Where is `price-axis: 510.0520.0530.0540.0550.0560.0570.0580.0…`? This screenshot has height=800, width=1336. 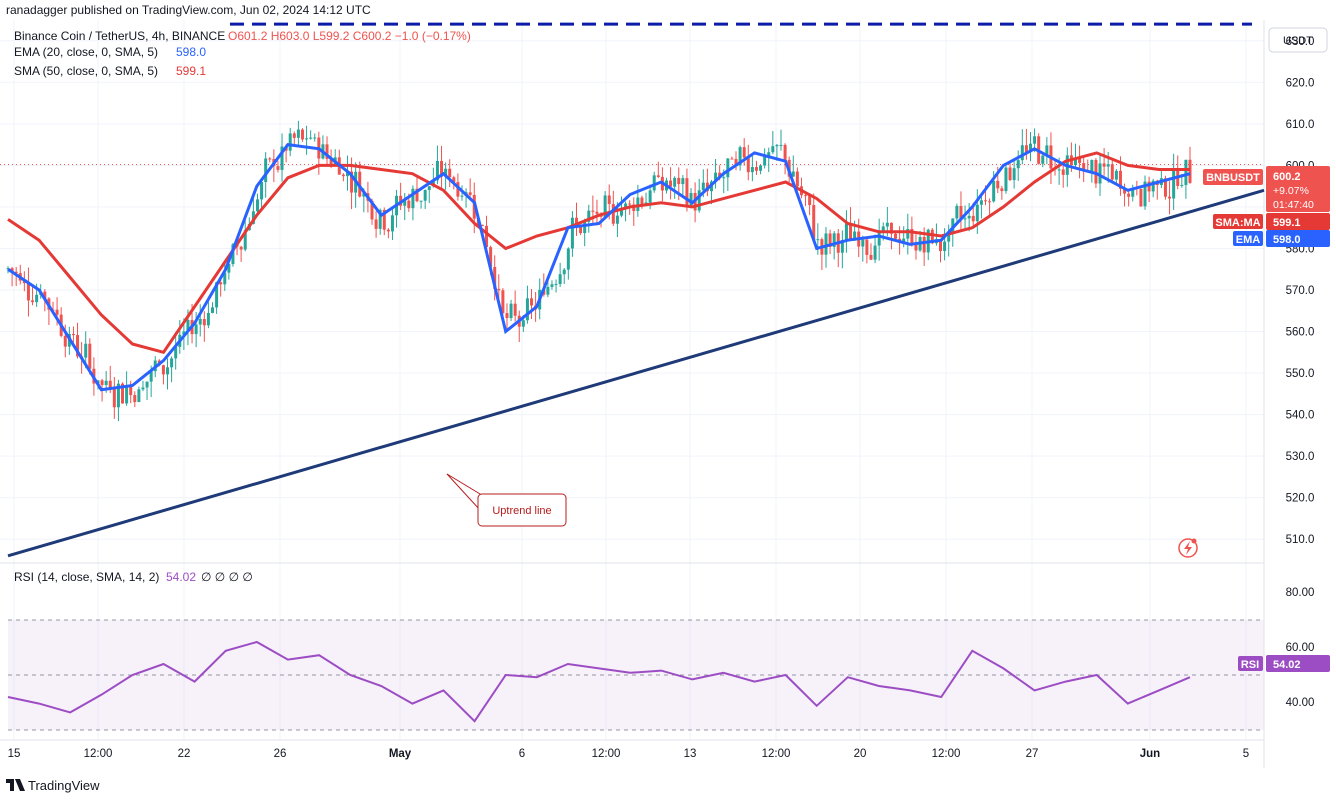
price-axis: 510.0520.0530.0540.0550.0560.0570.0580.0… is located at coordinates (1300, 291).